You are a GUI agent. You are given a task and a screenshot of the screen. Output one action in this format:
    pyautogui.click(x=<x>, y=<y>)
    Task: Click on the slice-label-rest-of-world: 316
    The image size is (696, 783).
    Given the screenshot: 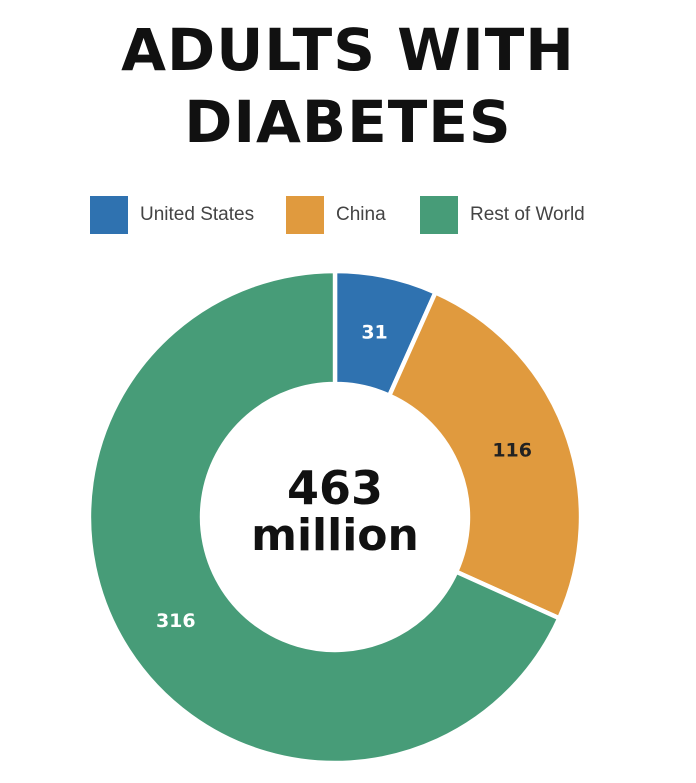 What is the action you would take?
    pyautogui.click(x=176, y=621)
    